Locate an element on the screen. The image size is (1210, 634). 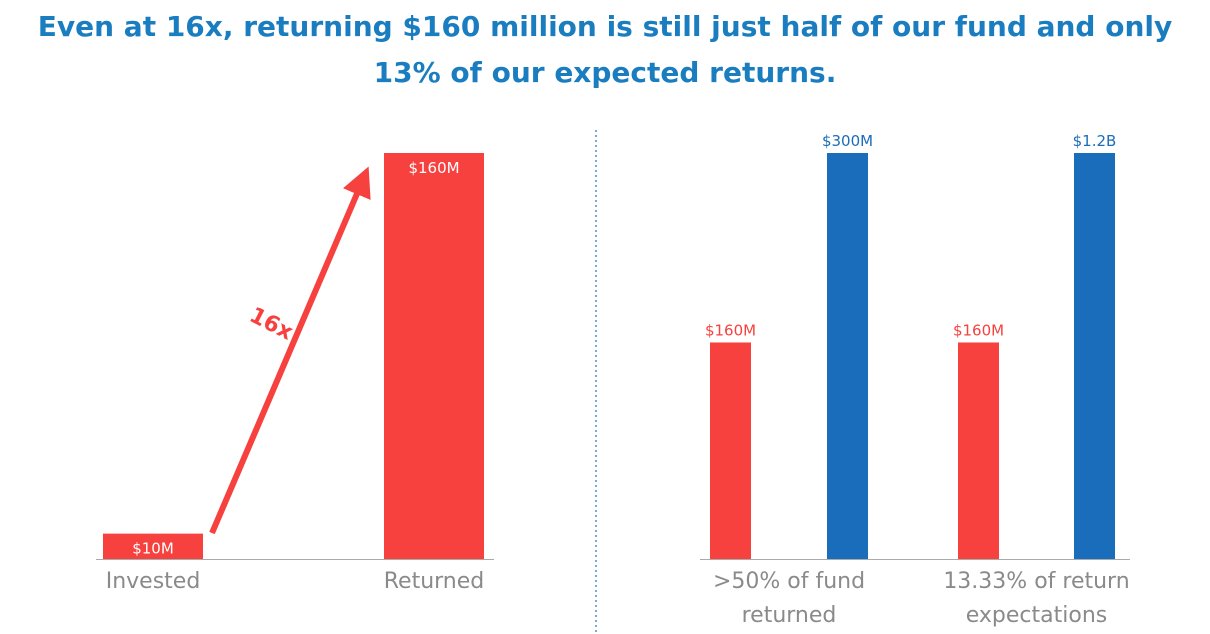
growth-arrow is located at coordinates (290, 350).